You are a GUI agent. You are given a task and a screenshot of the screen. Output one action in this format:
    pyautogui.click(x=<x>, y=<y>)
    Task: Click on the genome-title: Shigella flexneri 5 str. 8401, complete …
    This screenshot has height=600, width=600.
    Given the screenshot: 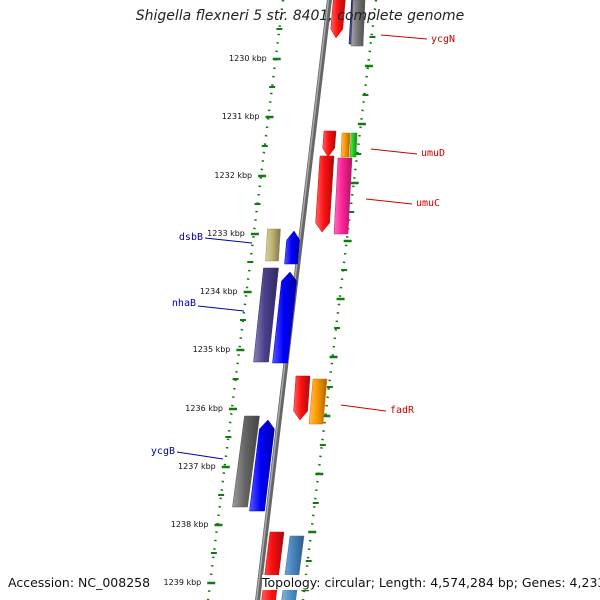 What is the action you would take?
    pyautogui.click(x=300, y=16)
    